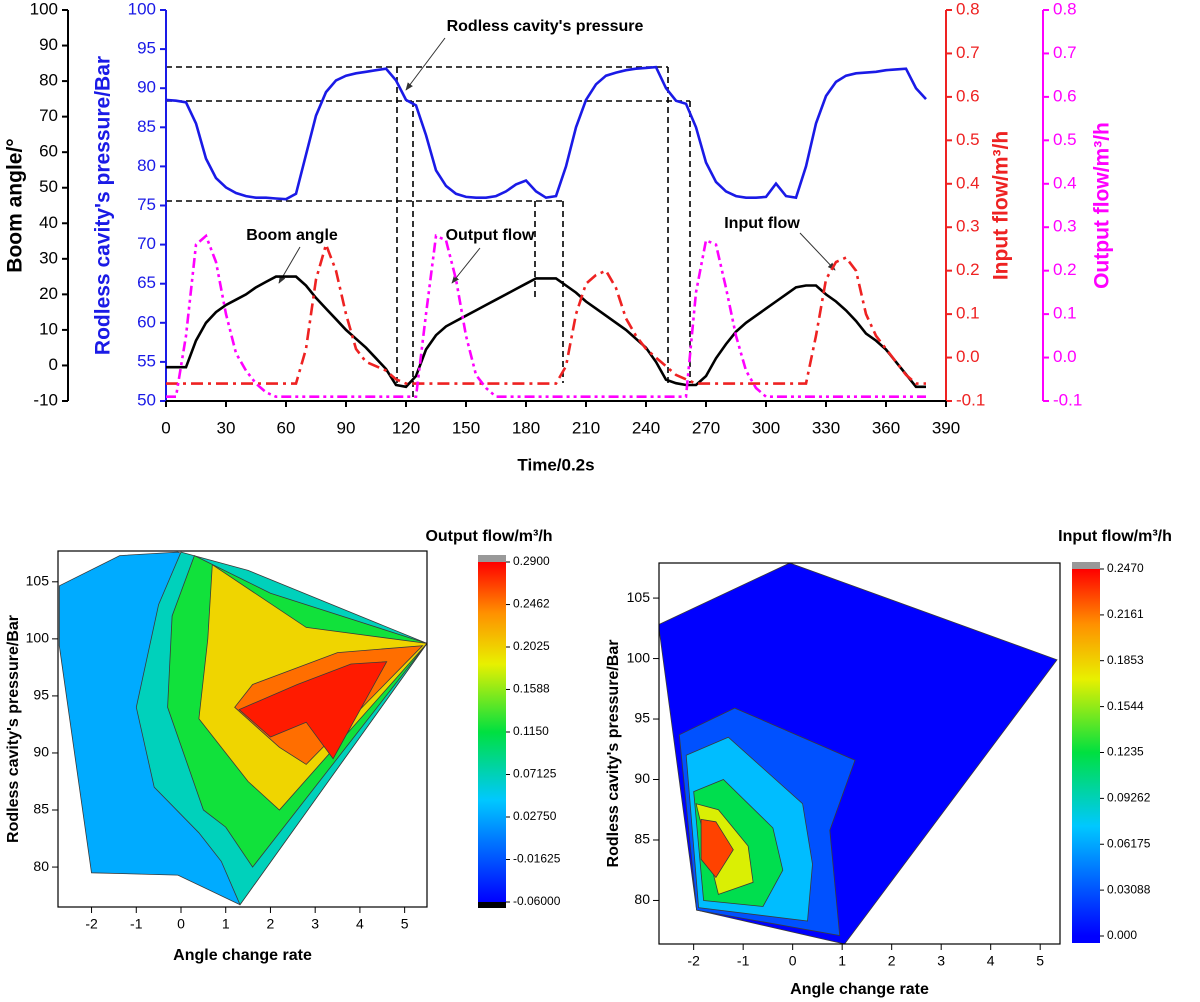 The height and width of the screenshot is (1002, 1200). What do you see at coordinates (226, 427) in the screenshot?
I see `x-tick-label: 30` at bounding box center [226, 427].